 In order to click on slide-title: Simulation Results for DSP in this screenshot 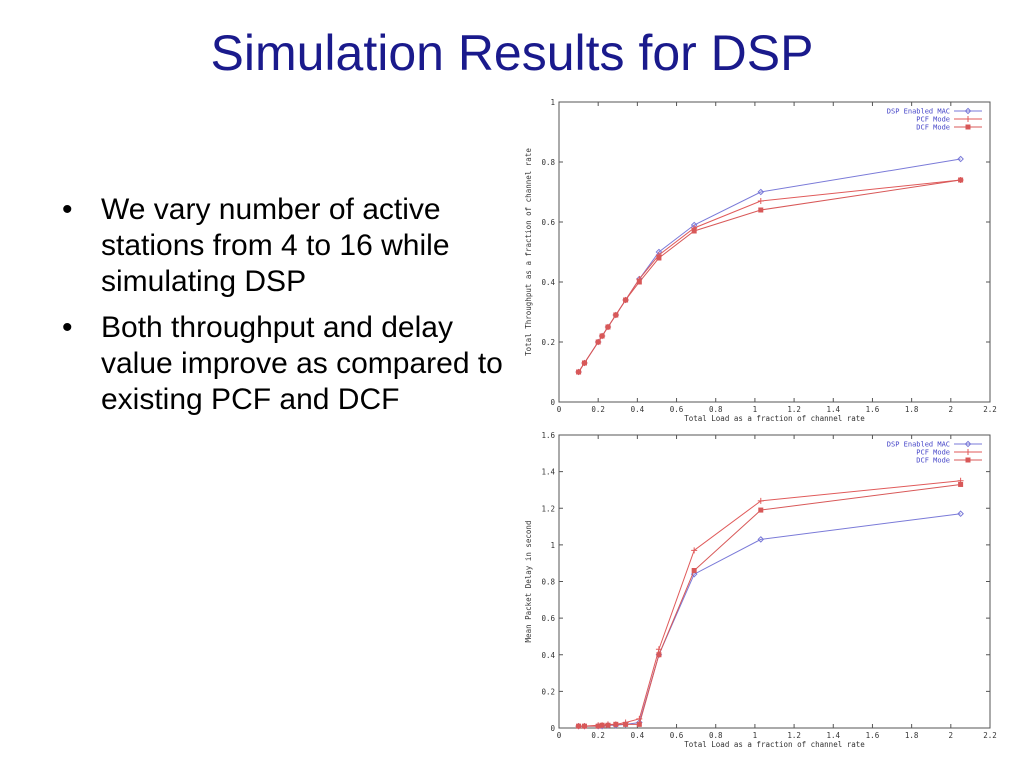, I will do `click(512, 53)`.